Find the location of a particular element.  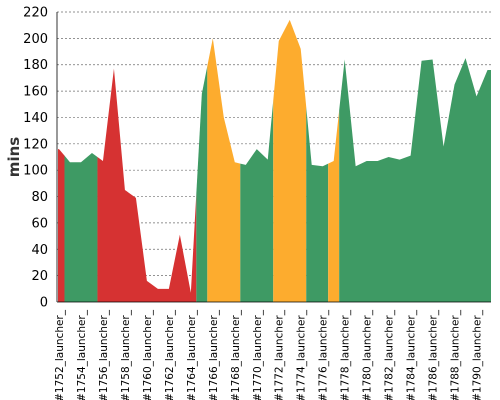

x-tick-label: #1784_launcher_ is located at coordinates (412, 354).